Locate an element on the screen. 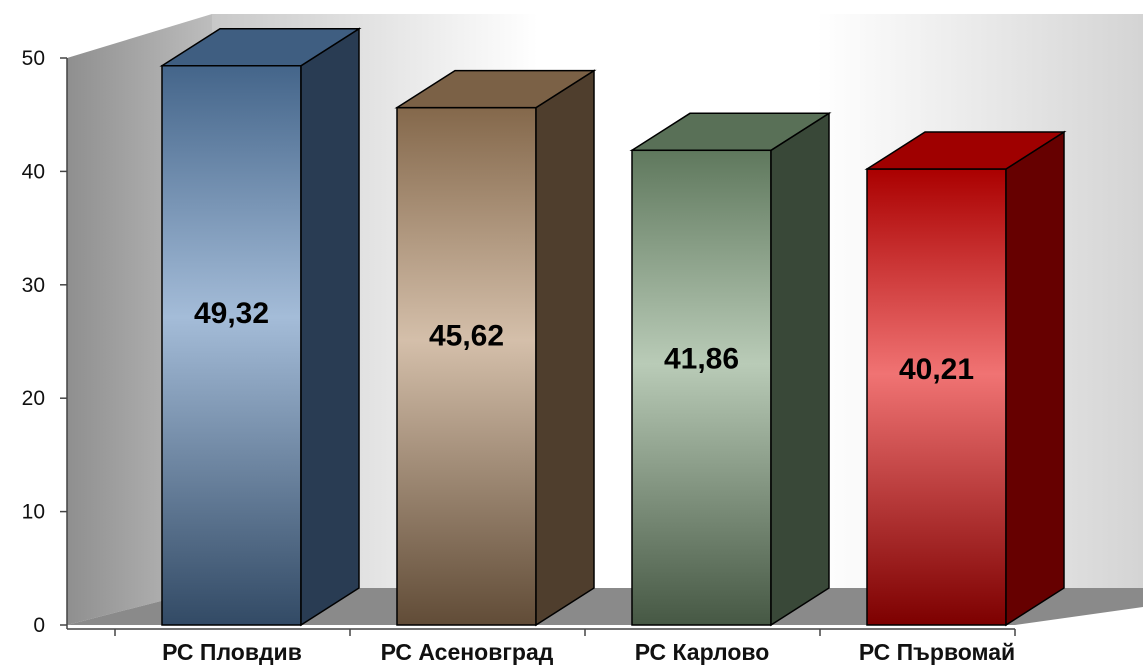  y-tick-label: 20 is located at coordinates (33, 398).